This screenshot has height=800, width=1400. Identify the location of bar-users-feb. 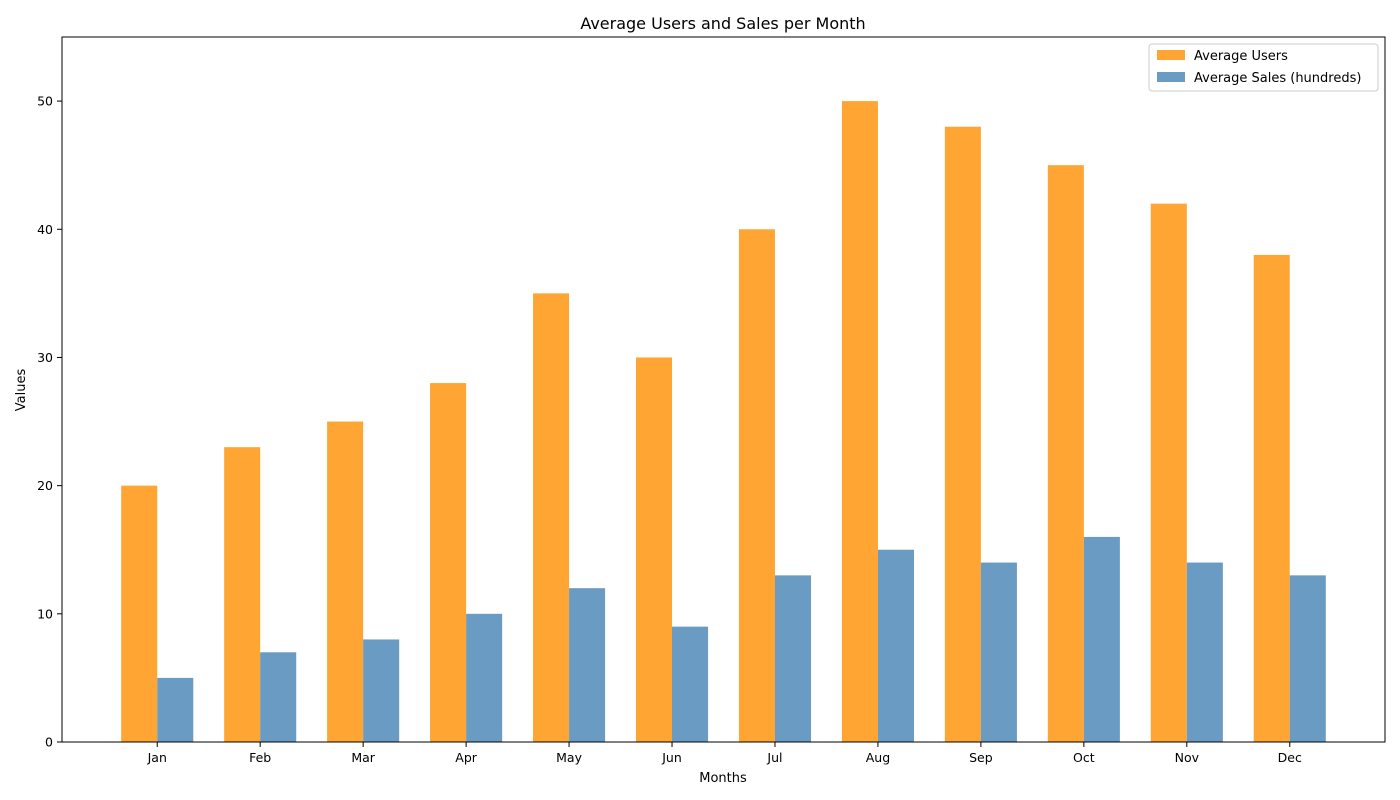
(242, 594).